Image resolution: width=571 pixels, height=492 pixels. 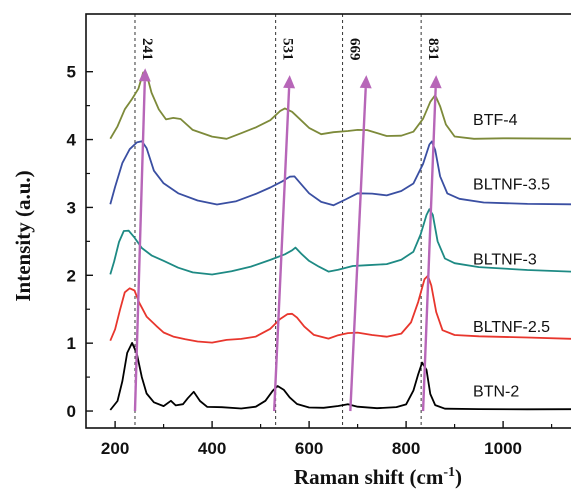 I want to click on y-tick-label: 0, so click(x=71, y=411).